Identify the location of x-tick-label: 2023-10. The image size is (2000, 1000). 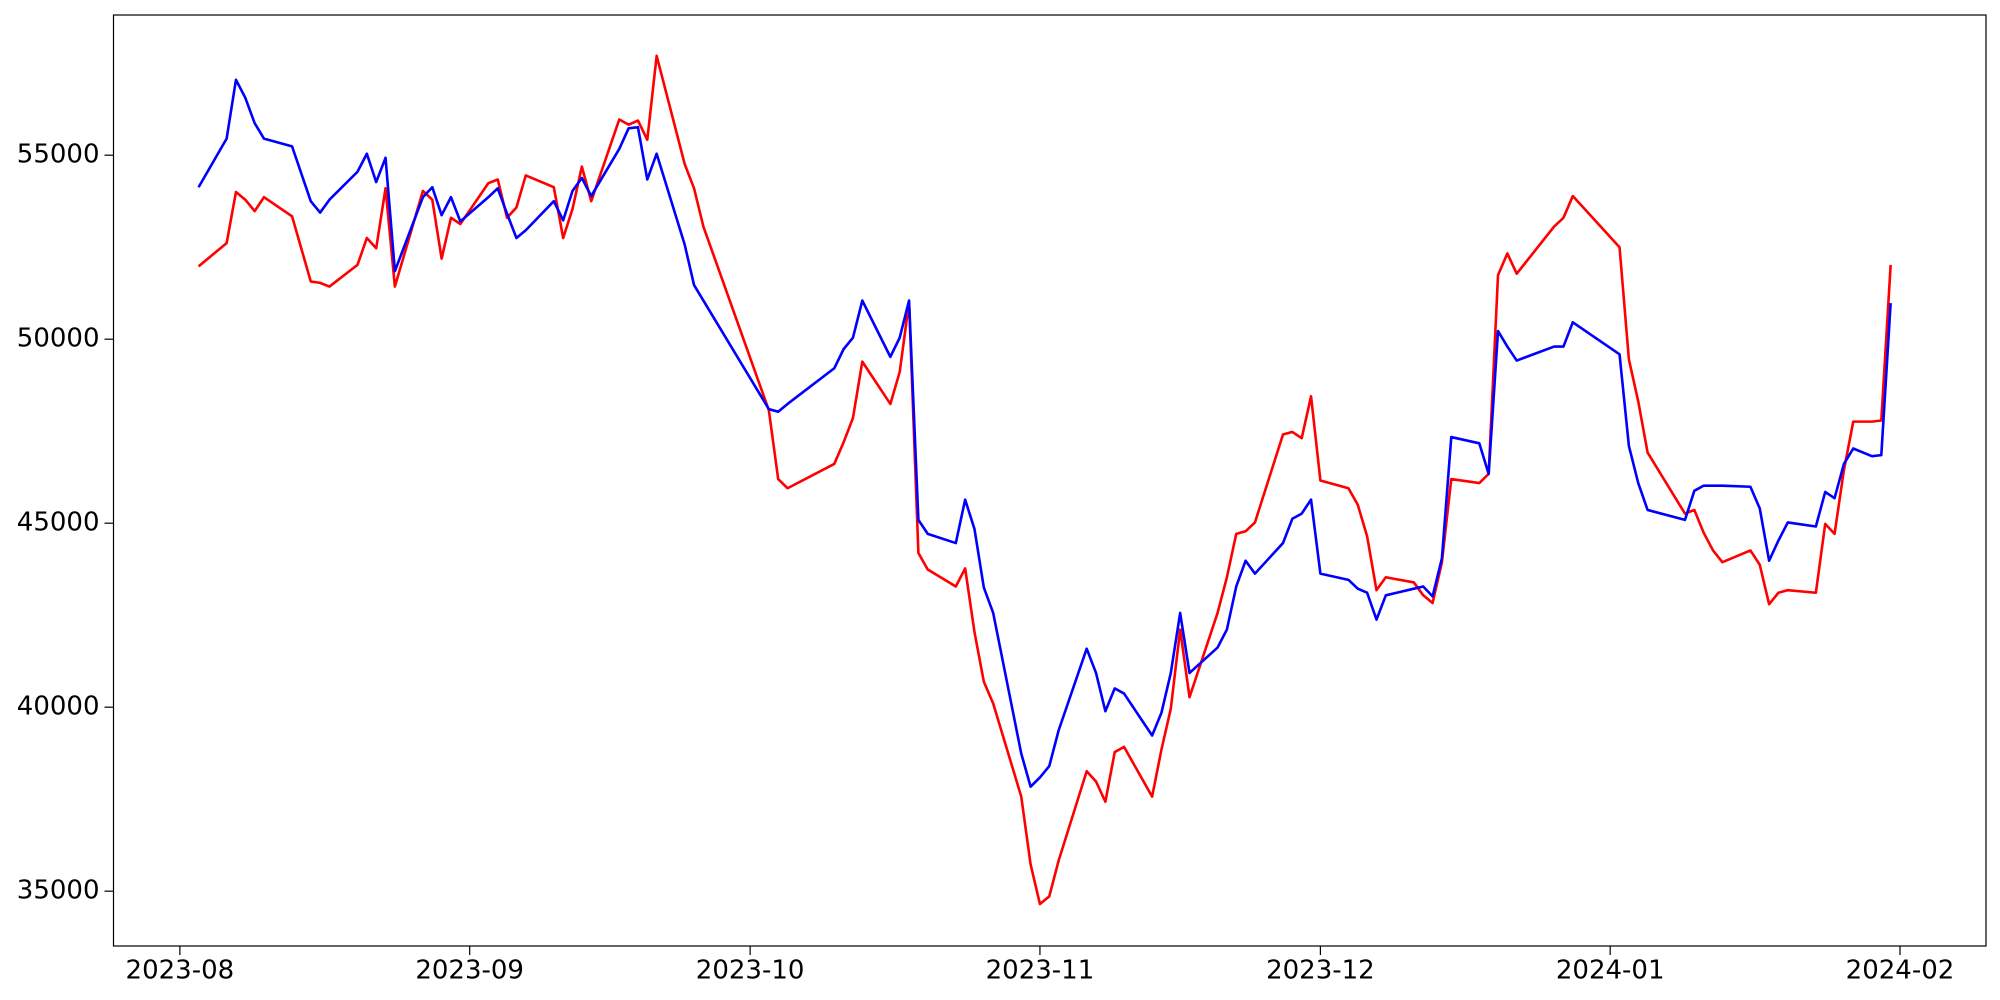
(750, 971).